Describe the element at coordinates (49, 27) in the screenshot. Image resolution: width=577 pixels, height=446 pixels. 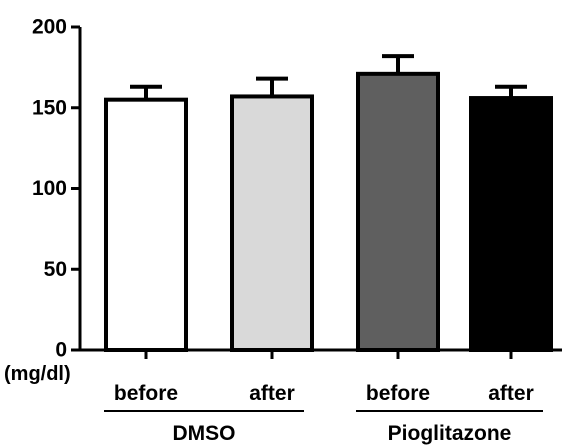
I see `y-tick-label: 200` at that location.